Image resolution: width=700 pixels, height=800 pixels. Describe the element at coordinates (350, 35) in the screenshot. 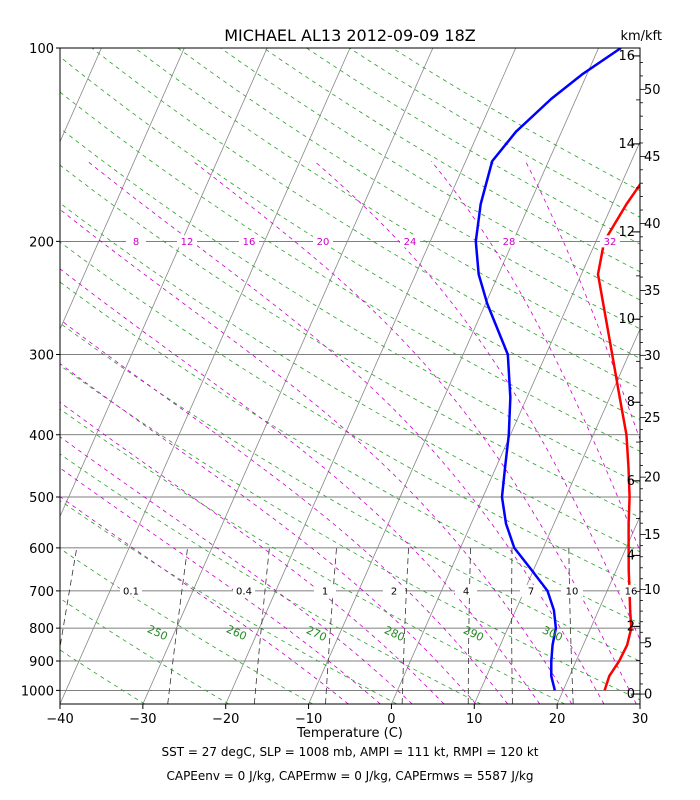

I see `chart-title: MICHAEL AL13 2012-09-09 18Z` at that location.